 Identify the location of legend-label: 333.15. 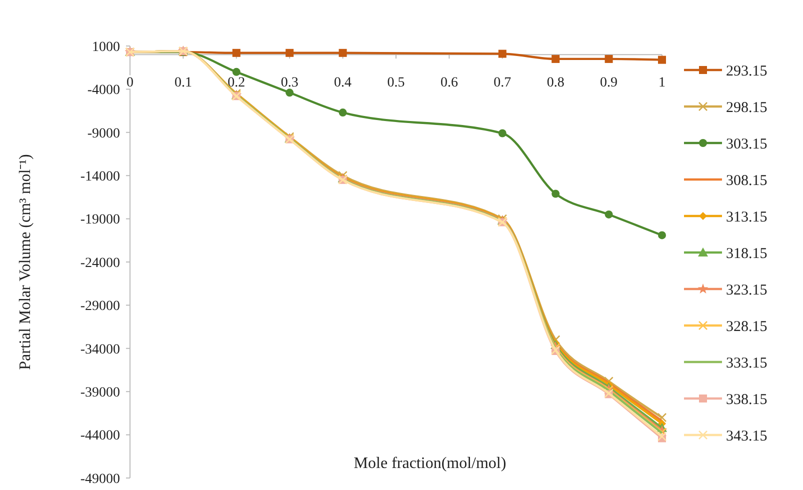
(747, 363).